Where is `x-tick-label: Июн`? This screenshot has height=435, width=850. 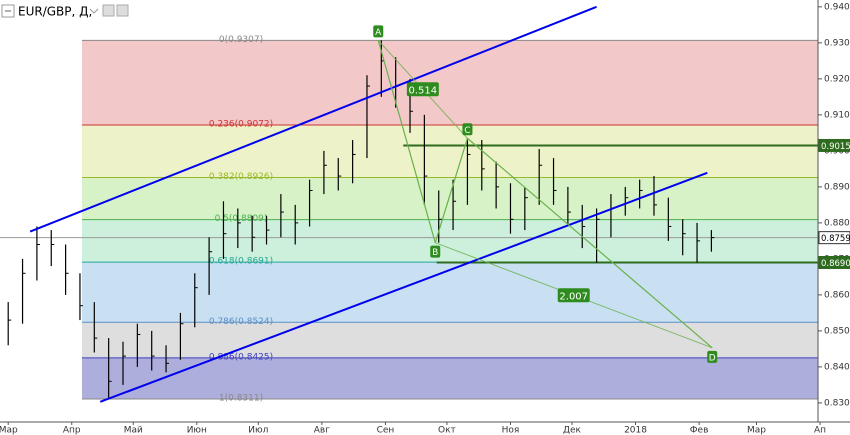
x-tick-label: Июн is located at coordinates (197, 430).